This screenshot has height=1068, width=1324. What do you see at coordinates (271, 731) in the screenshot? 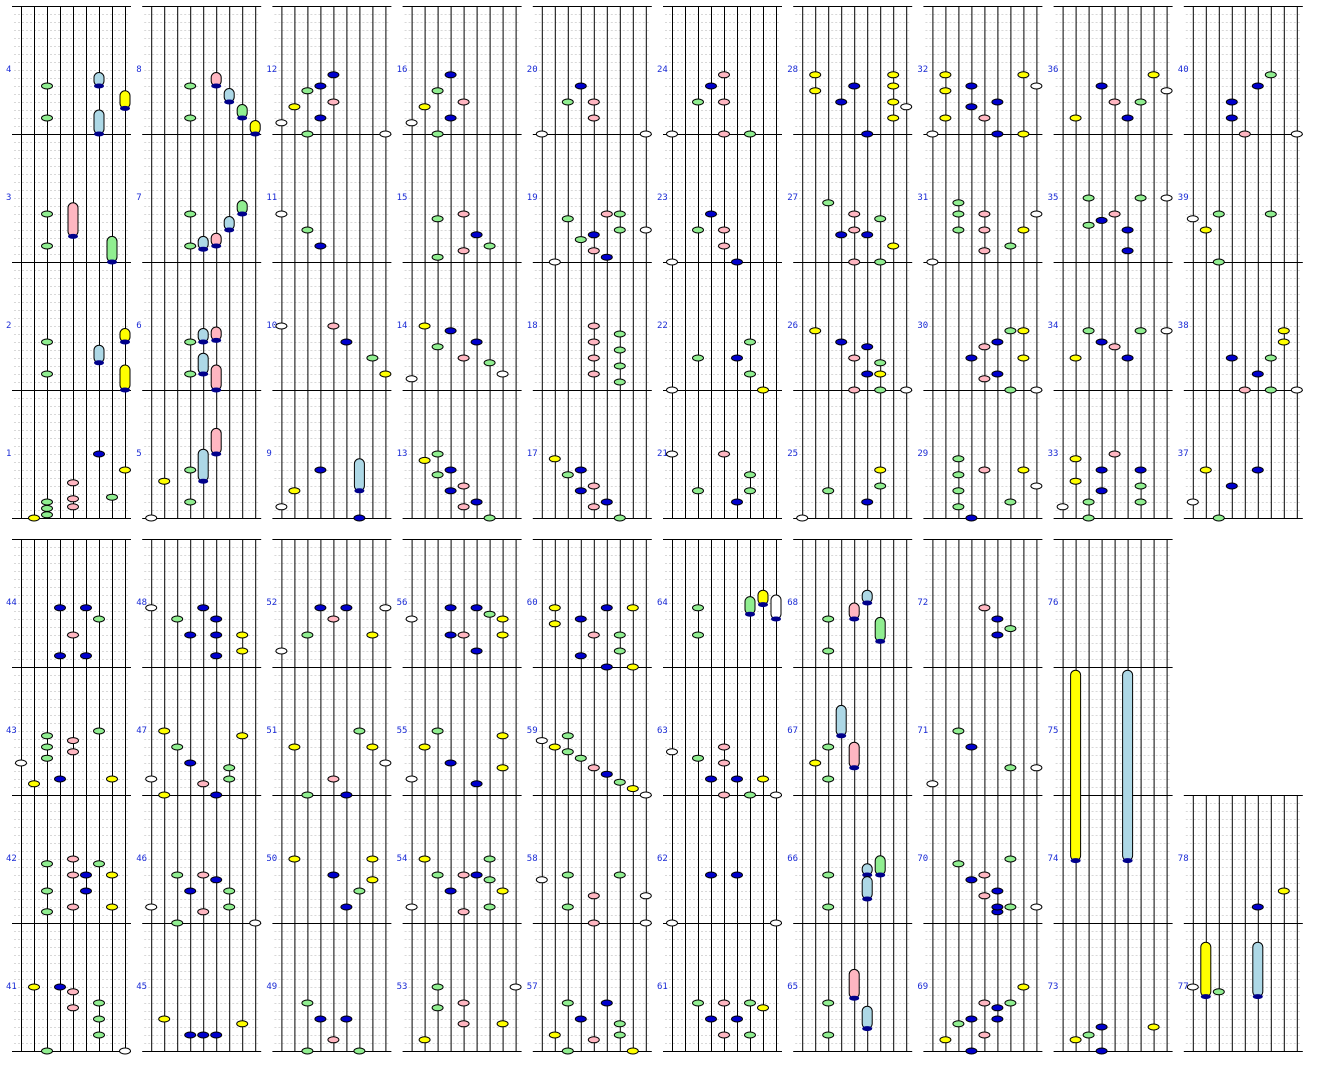
I see `measure-number: 51` at bounding box center [271, 731].